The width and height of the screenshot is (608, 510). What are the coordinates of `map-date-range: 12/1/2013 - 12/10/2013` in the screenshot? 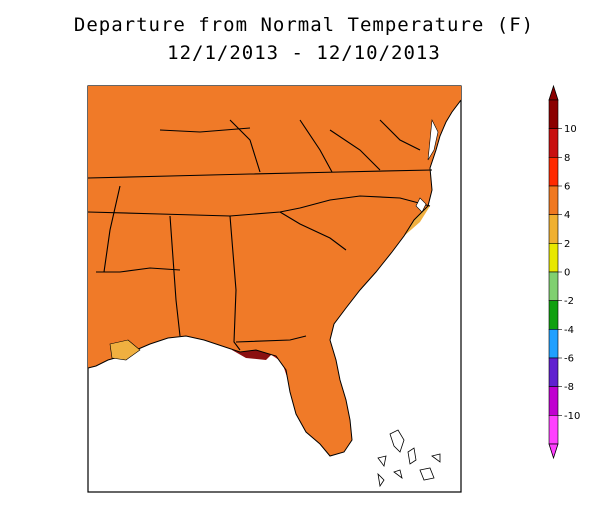 It's located at (304, 53).